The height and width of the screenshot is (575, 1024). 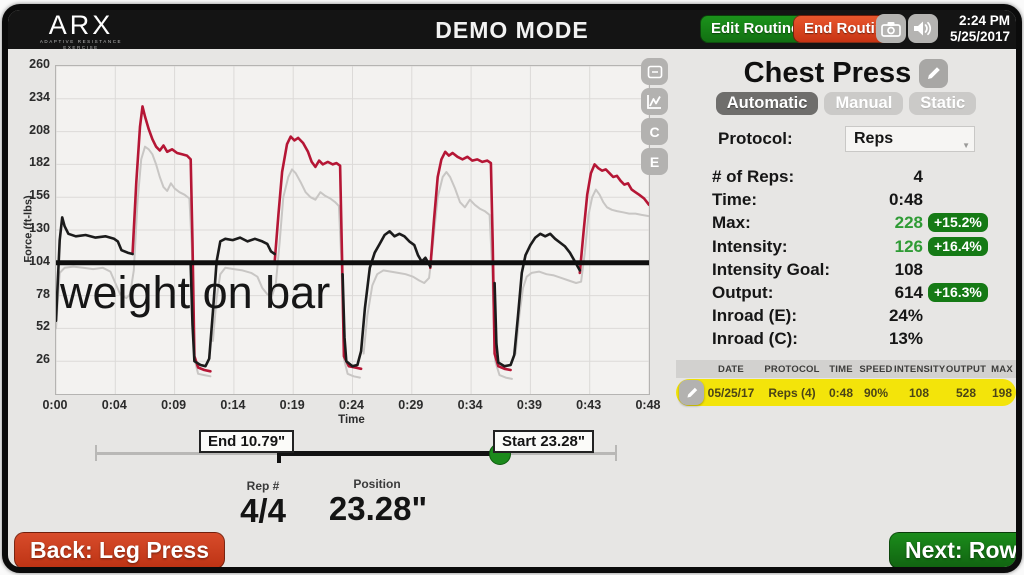 I want to click on output-gain-badge: +16.3%, so click(x=958, y=292).